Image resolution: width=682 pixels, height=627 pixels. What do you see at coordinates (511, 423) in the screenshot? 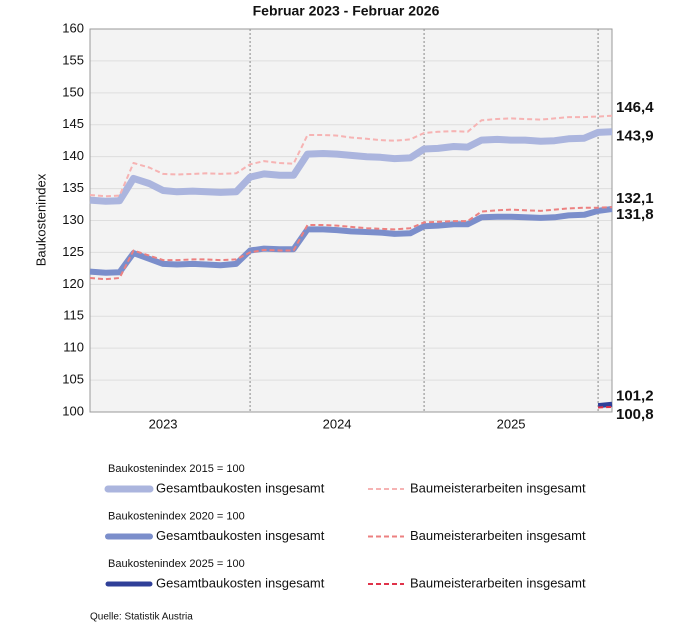
I see `x-tick-label: 2025` at bounding box center [511, 423].